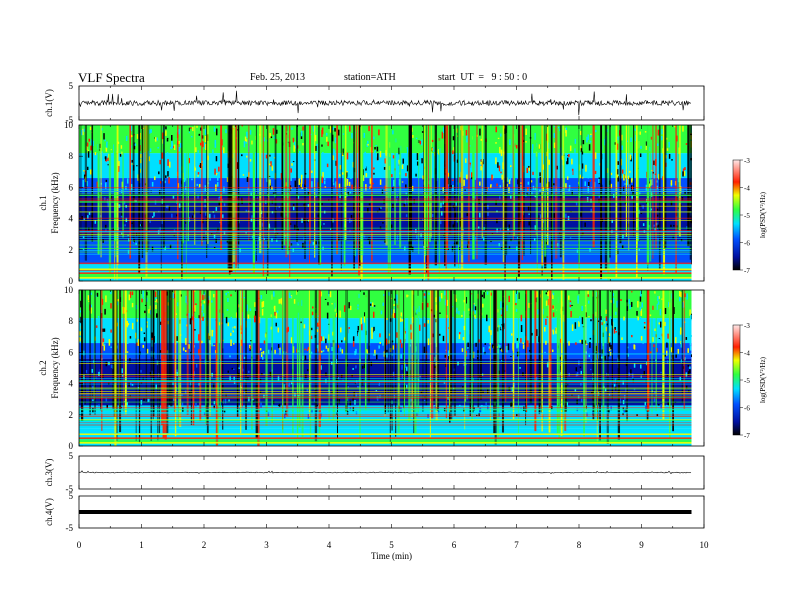  Describe the element at coordinates (736, 380) in the screenshot. I see `colorbar` at that location.